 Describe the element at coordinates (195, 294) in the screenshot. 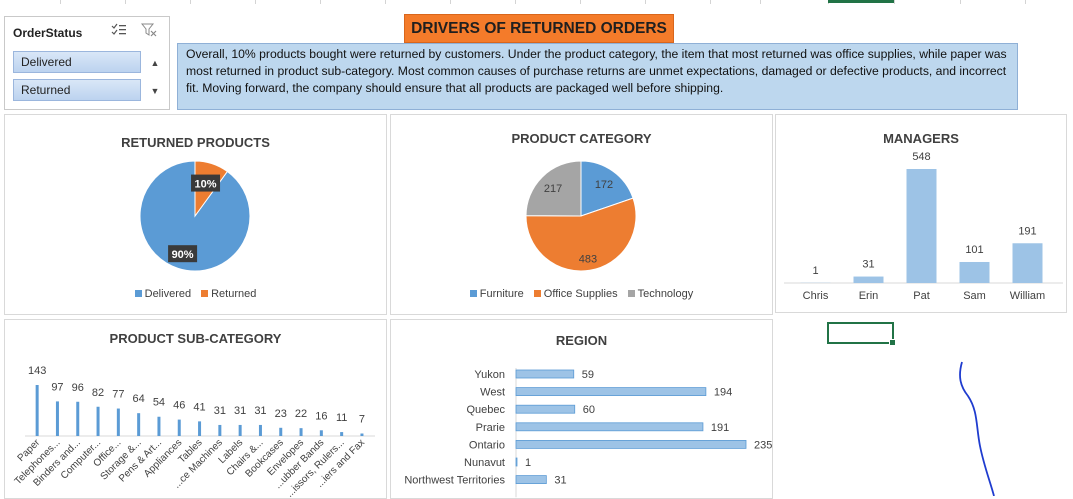

I see `returned-products-legend: Delivered Returned` at that location.